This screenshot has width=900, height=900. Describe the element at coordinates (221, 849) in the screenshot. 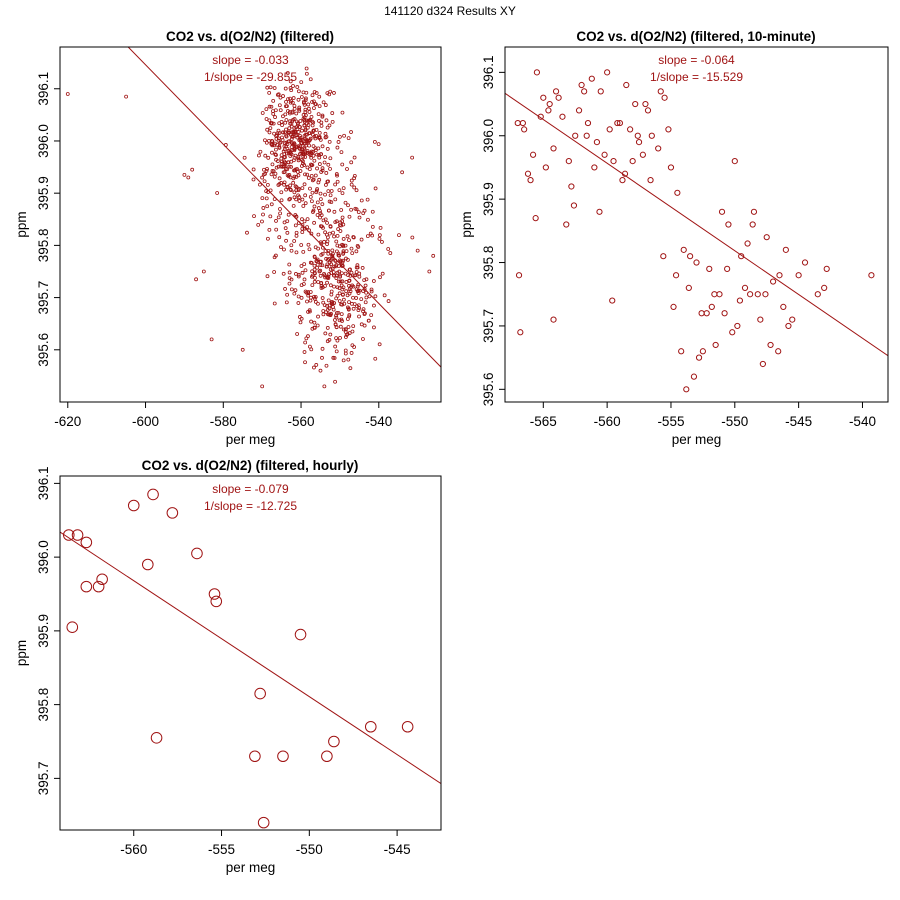

I see `x-tick-label: -555` at that location.